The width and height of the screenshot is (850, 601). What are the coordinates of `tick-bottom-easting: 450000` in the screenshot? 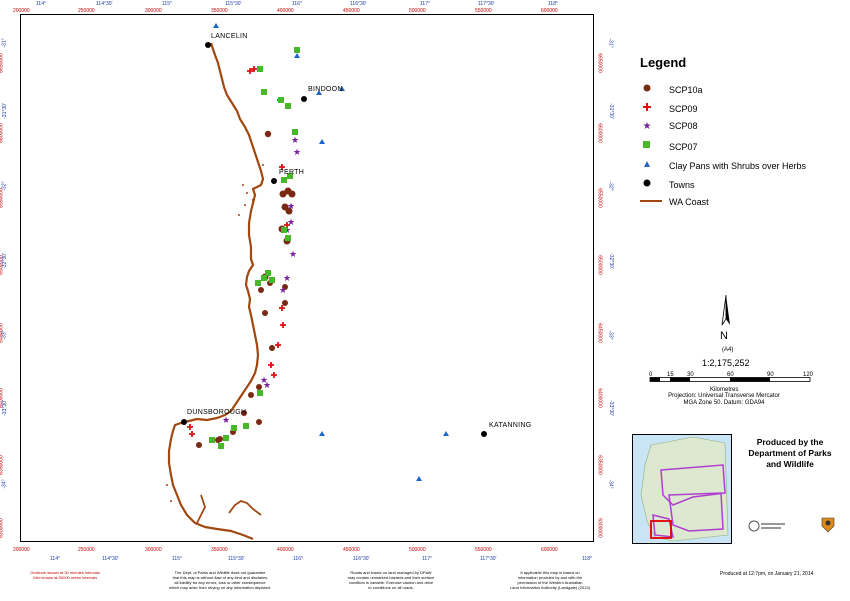 It's located at (351, 550).